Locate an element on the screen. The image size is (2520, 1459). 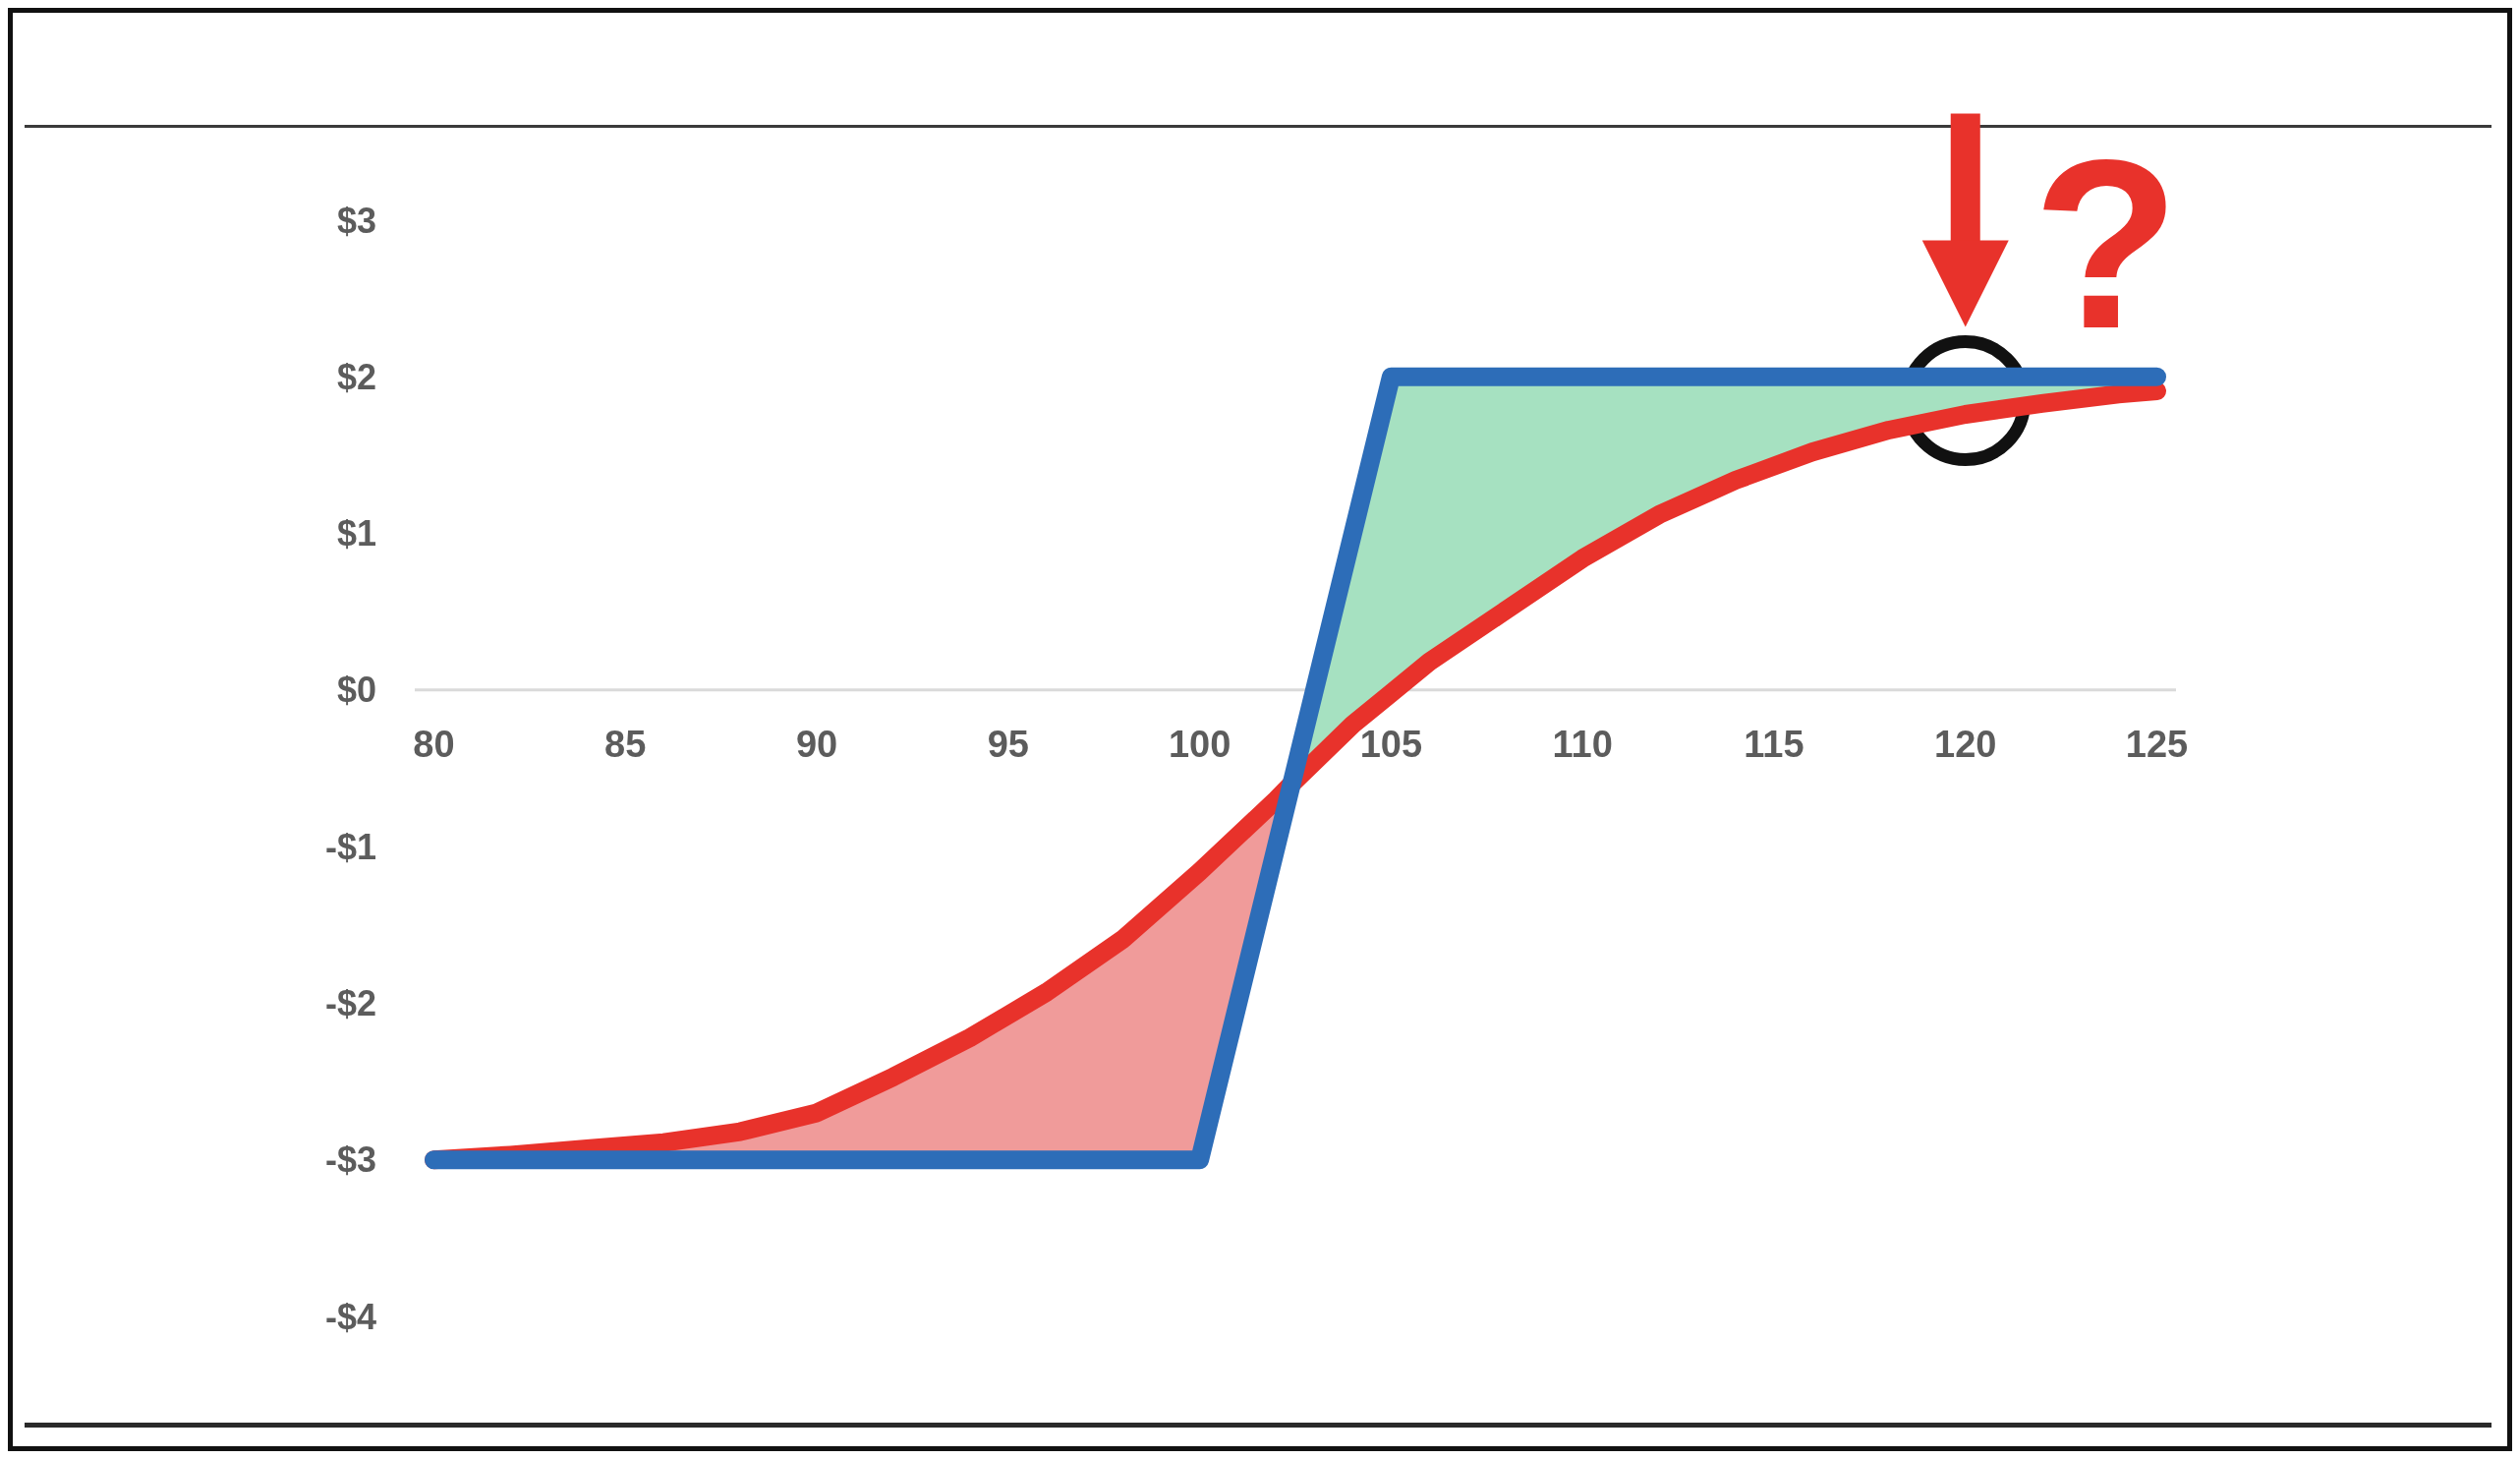
x-tick-label: 95 is located at coordinates (1008, 744).